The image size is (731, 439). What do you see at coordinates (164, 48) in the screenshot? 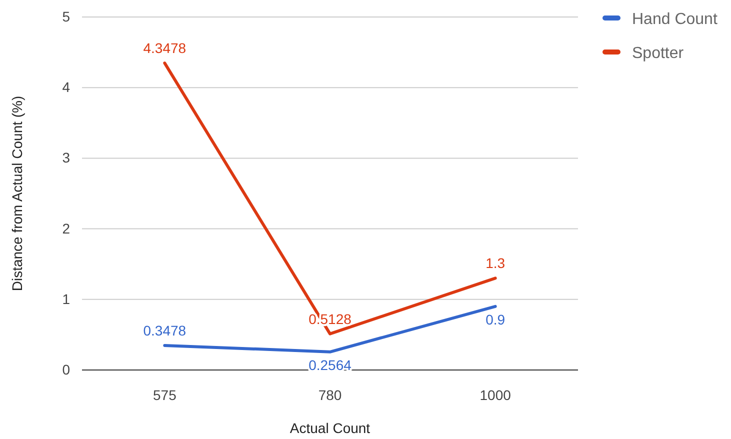
I see `data-label: 4.3478` at bounding box center [164, 48].